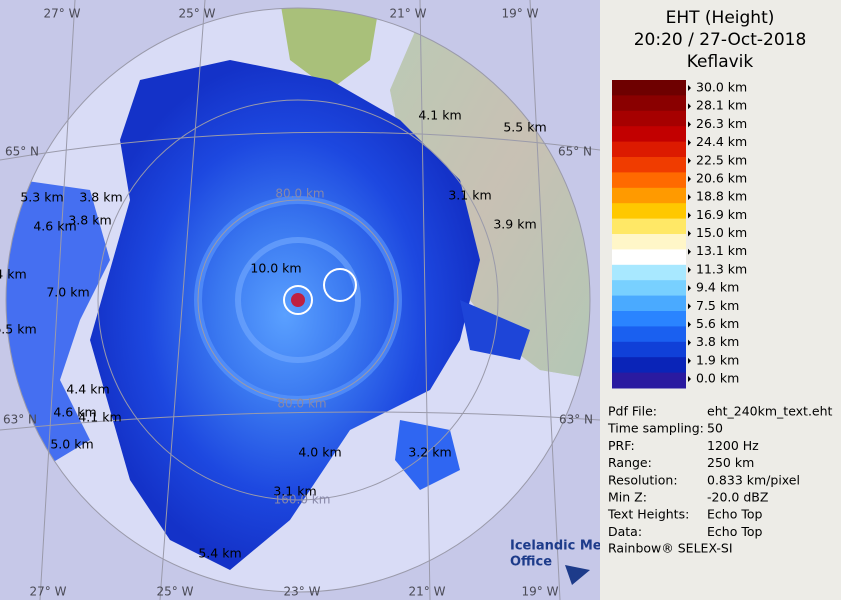 The height and width of the screenshot is (600, 841). What do you see at coordinates (717, 305) in the screenshot?
I see `legend-label: 7.5 km` at bounding box center [717, 305].